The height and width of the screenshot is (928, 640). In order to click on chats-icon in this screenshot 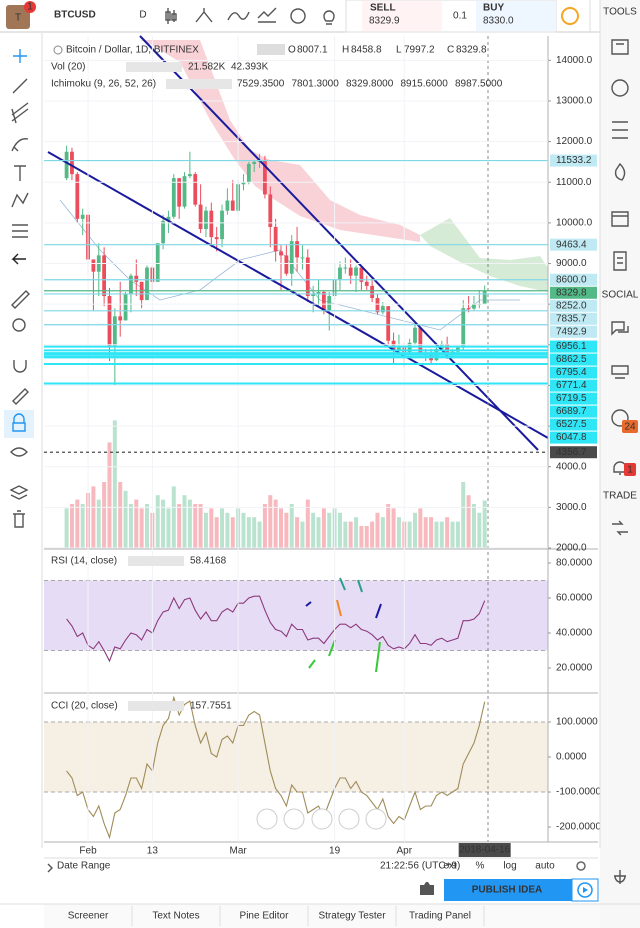, I will do `click(620, 328)`.